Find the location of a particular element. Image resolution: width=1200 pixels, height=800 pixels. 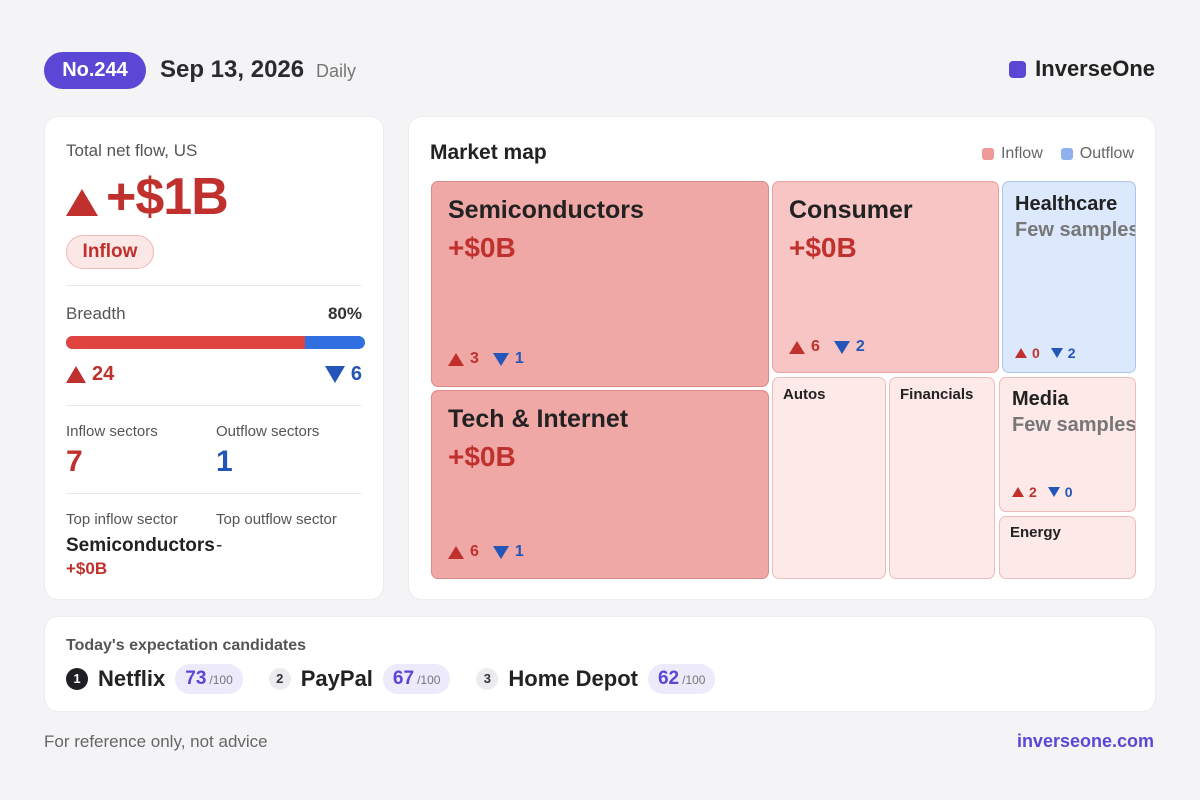

tile-counts: 2 0 is located at coordinates (1042, 492).